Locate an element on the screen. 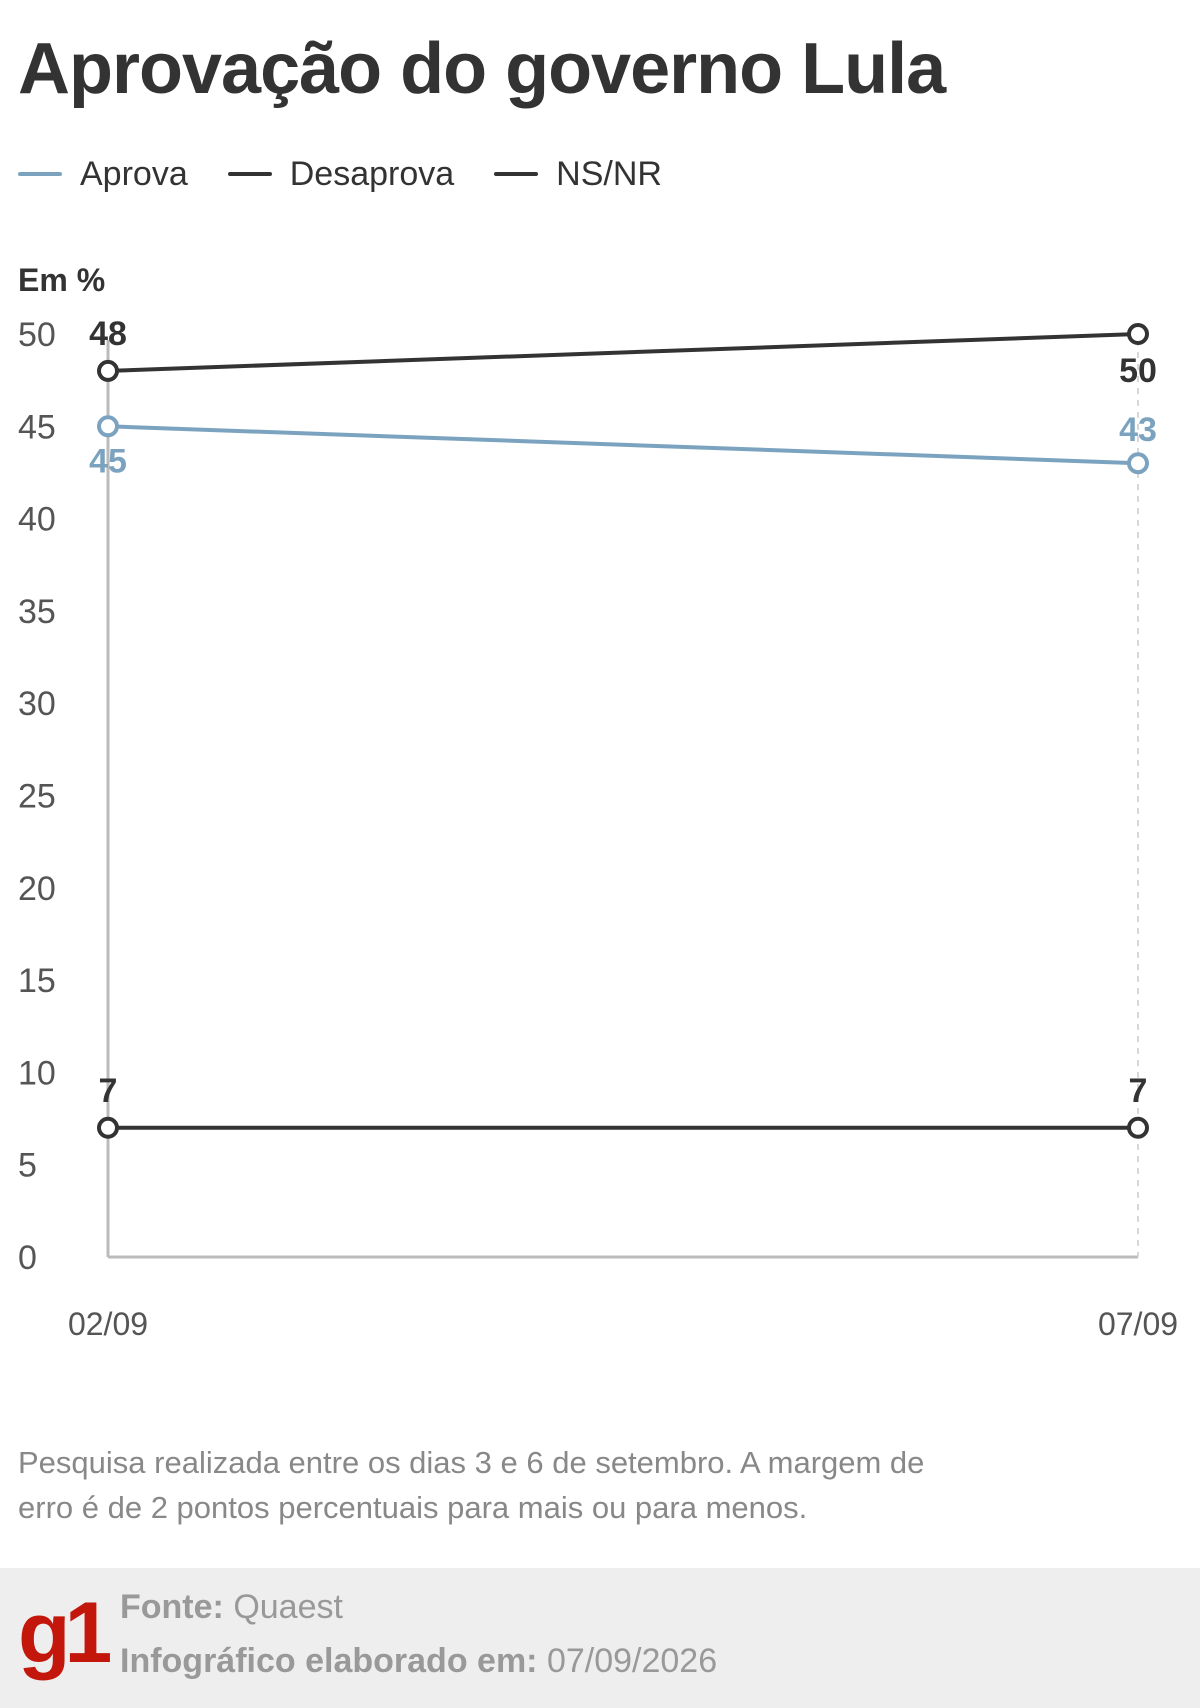 The height and width of the screenshot is (1708, 1200). legend-label-nsnr: NS/NR is located at coordinates (609, 173).